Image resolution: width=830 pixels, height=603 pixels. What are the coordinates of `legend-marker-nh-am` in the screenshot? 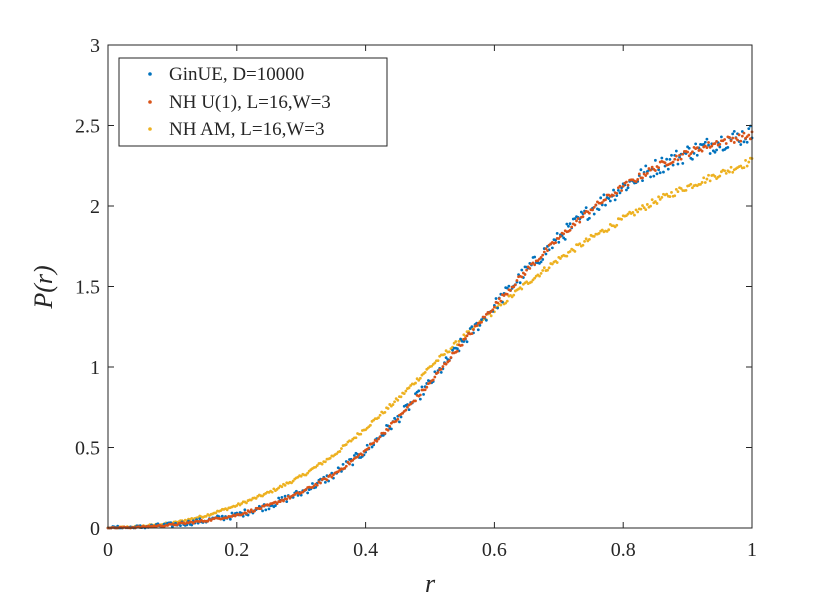 It's located at (150, 129).